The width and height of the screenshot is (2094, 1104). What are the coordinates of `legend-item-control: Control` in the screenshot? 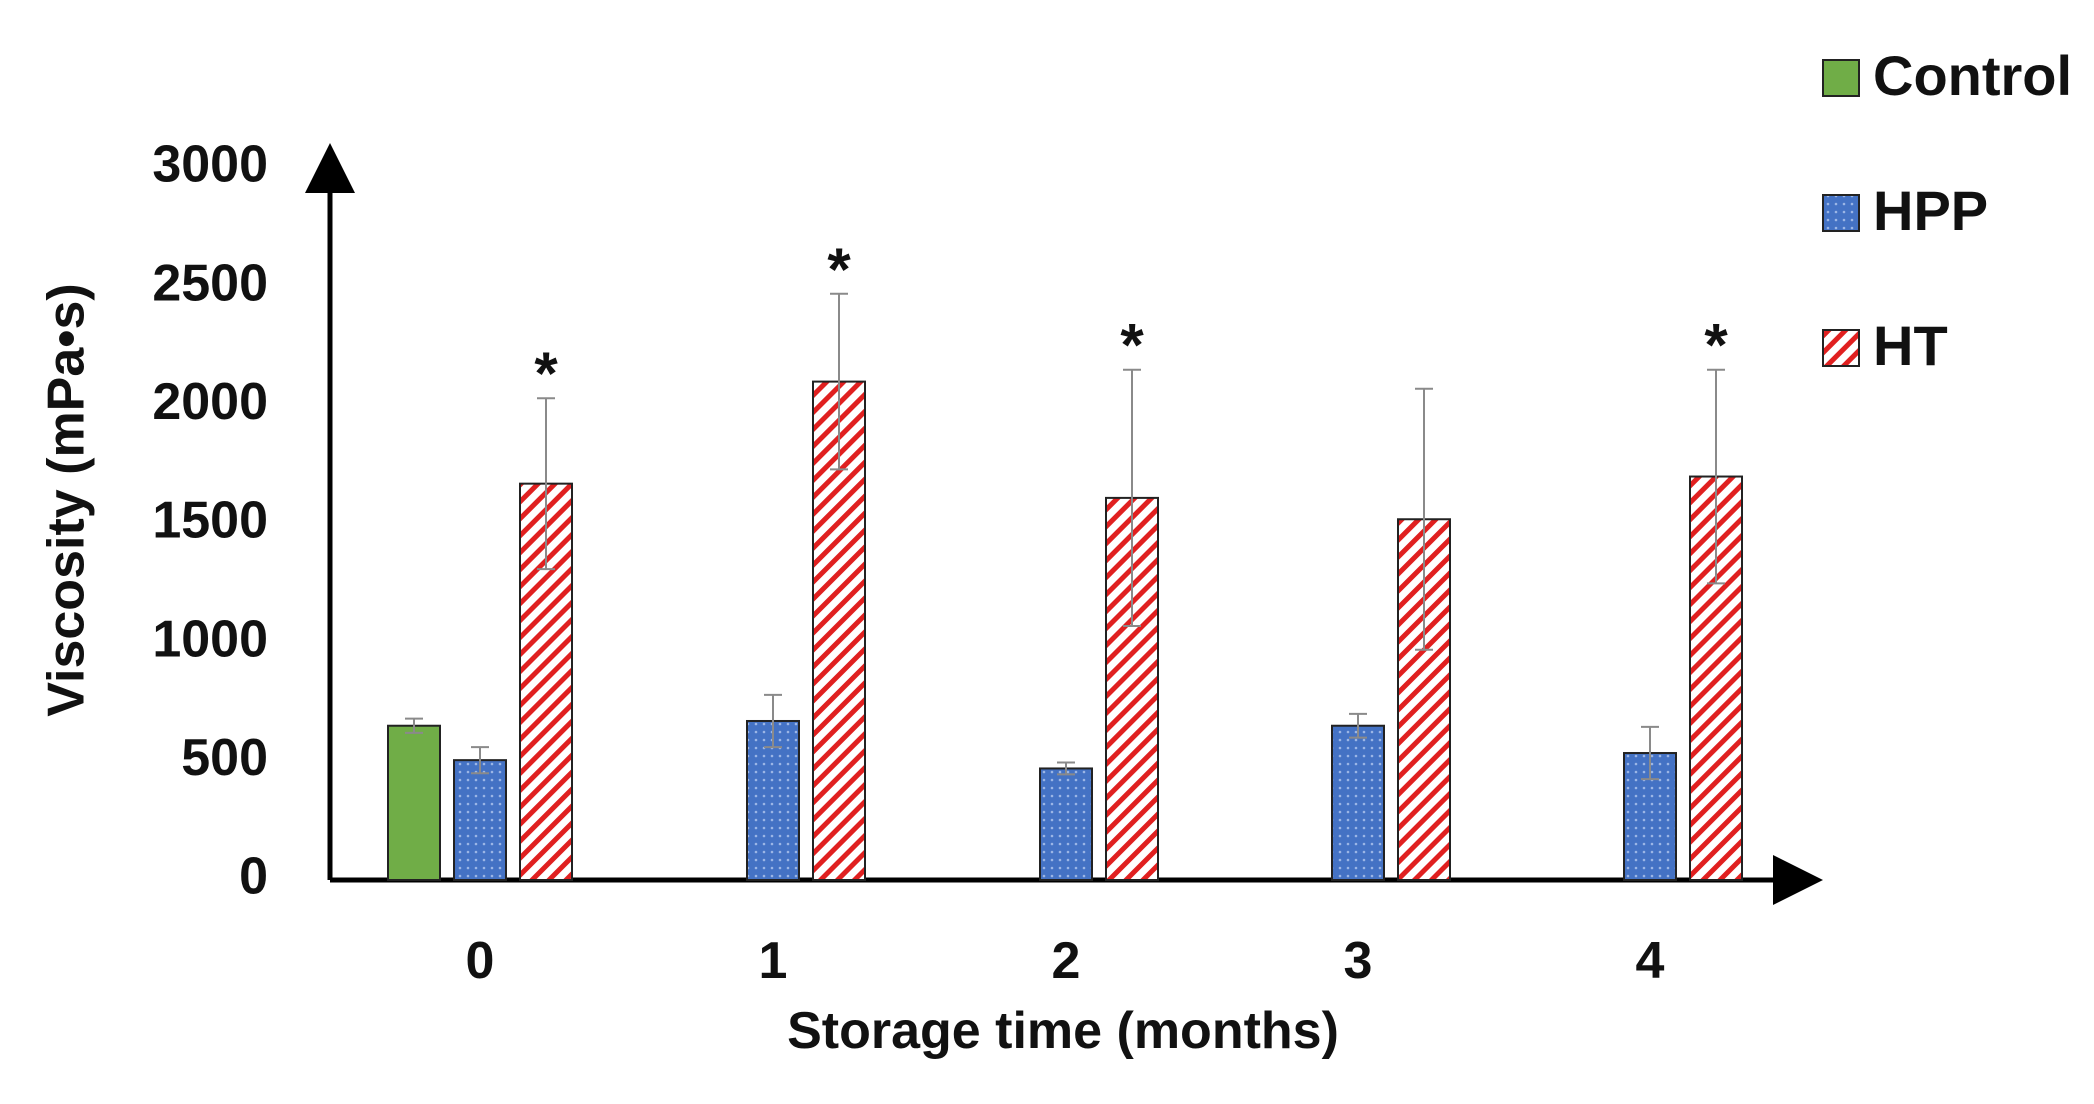 It's located at (1947, 75).